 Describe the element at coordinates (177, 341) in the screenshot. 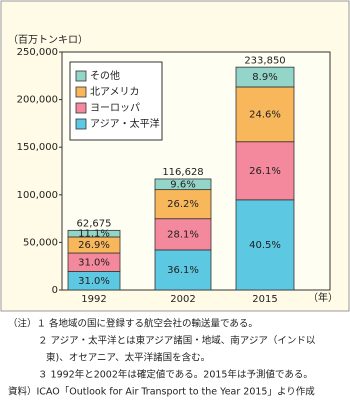

I see `note: ２ アジア・太平洋とは東アジア諸国・地域、南アジア（インド以` at that location.